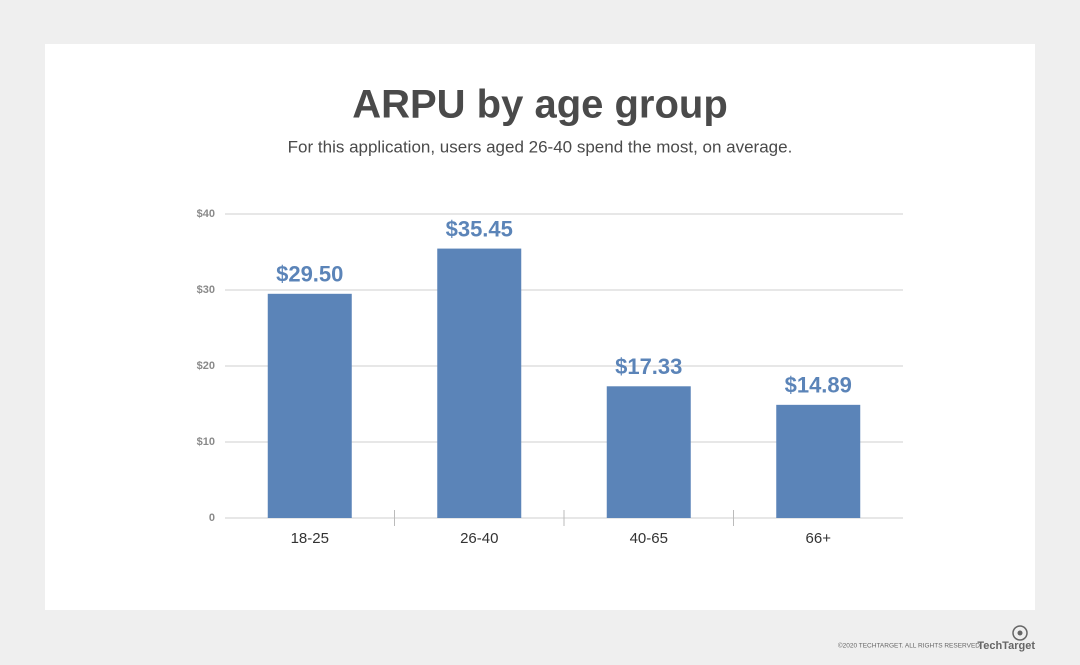 The height and width of the screenshot is (665, 1080). I want to click on y-tick-label: $40, so click(206, 214).